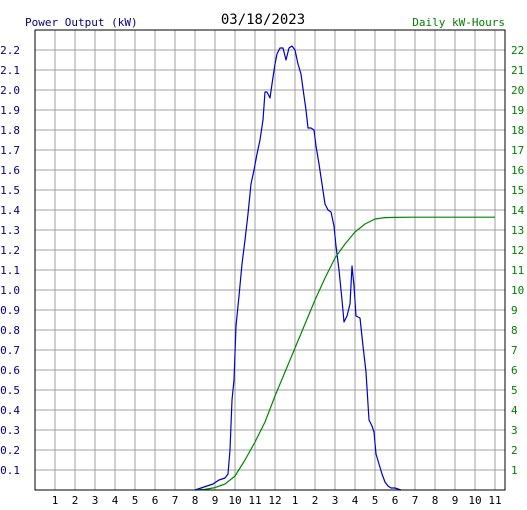 This screenshot has width=527, height=510. What do you see at coordinates (514, 470) in the screenshot?
I see `y-right-tick-label: 1` at bounding box center [514, 470].